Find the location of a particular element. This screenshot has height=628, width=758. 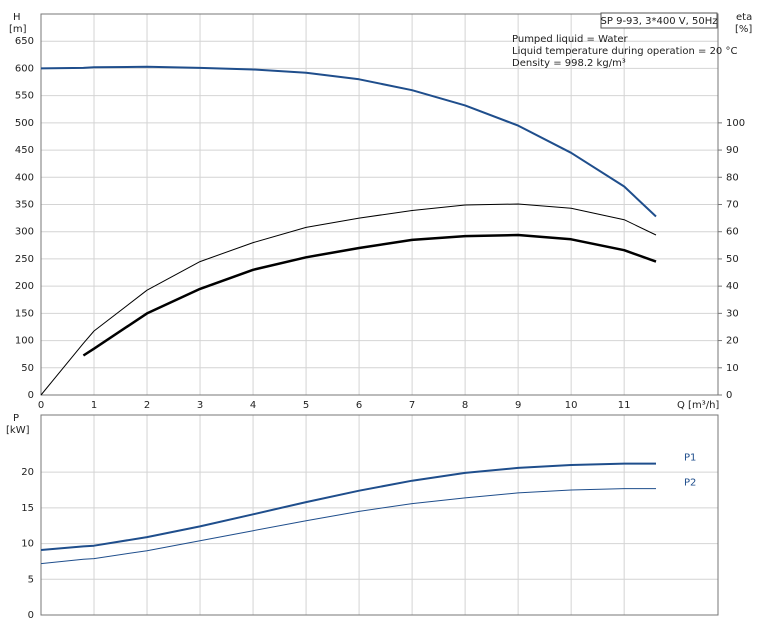

y2-tick-label: 10 is located at coordinates (732, 368).